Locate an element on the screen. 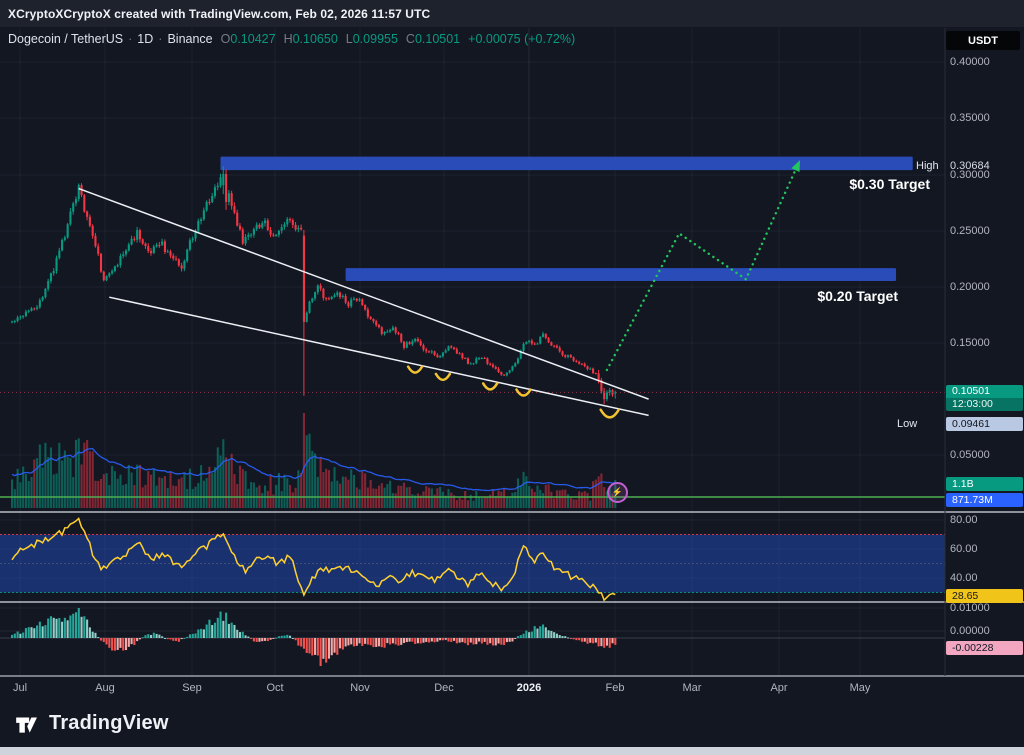  current-price-badge: 0.10501 12:03:00 is located at coordinates (984, 398).